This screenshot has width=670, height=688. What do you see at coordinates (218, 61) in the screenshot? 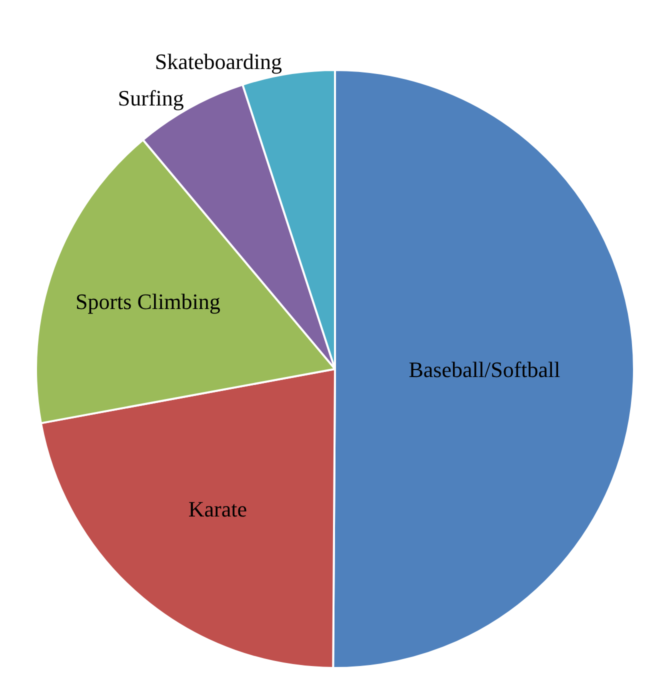
I see `slice-label: Skateboarding` at bounding box center [218, 61].